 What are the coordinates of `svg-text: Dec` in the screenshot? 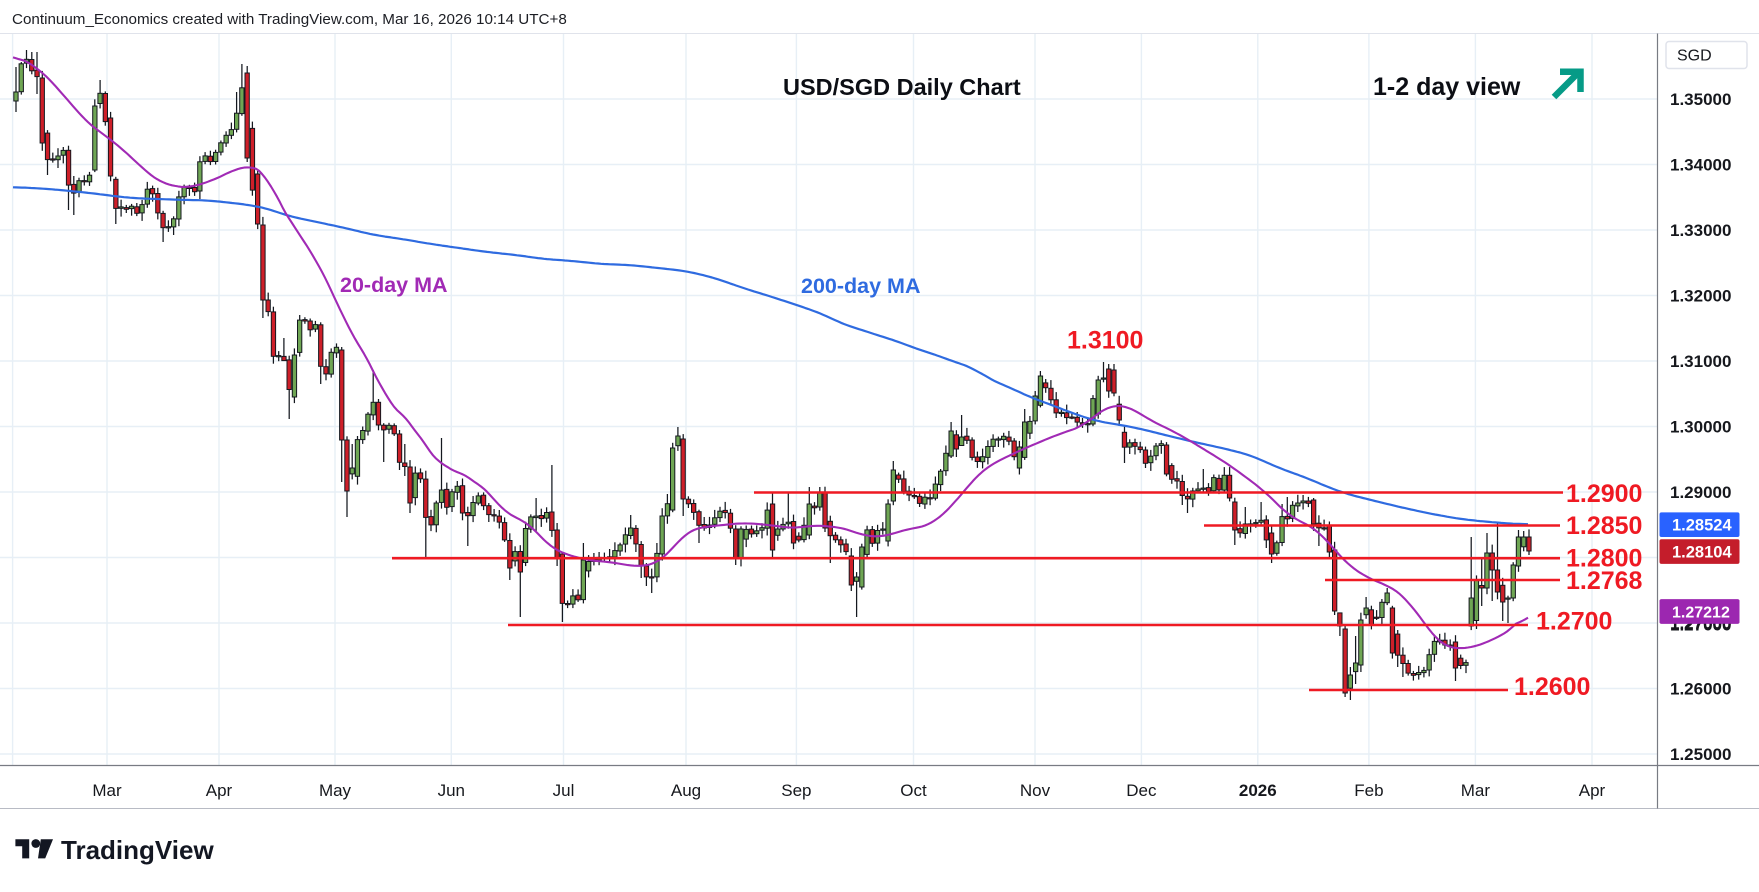 It's located at (1141, 790).